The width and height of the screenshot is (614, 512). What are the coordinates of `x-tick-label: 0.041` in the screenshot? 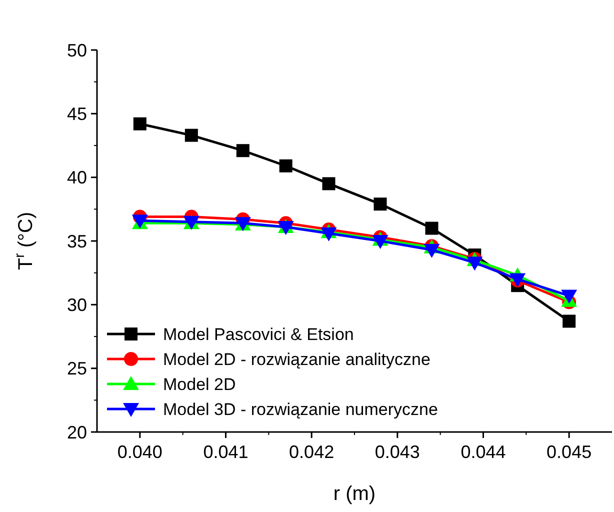 It's located at (225, 452).